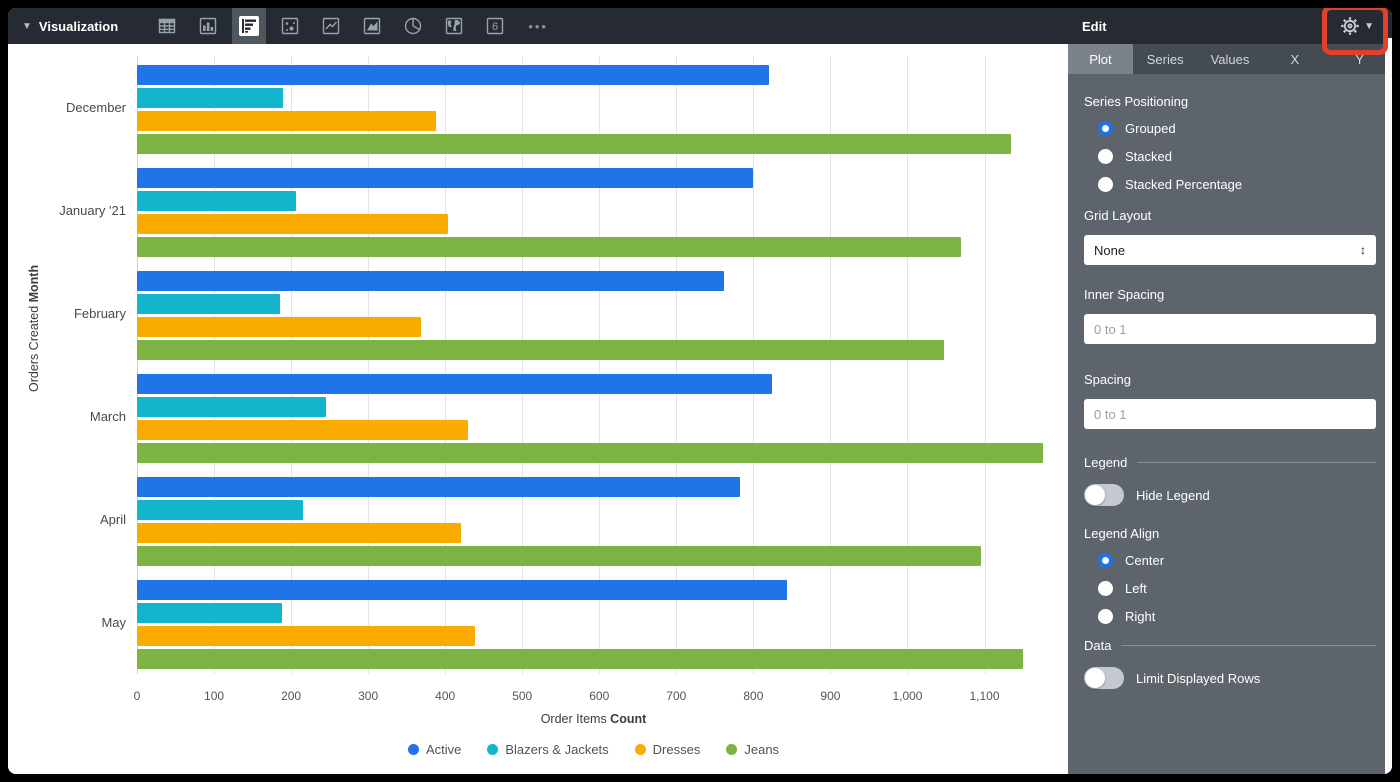 The width and height of the screenshot is (1400, 782). I want to click on tab-plot: Plot, so click(1100, 59).